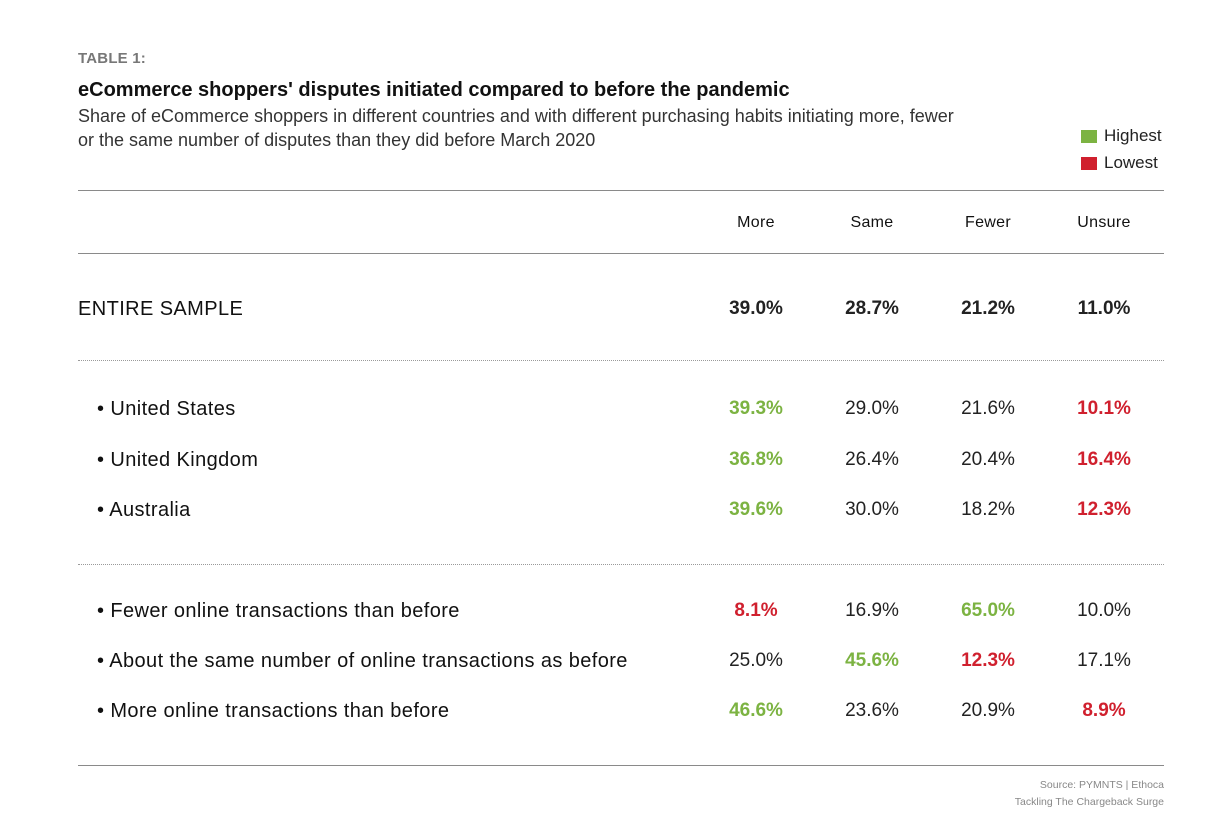 The height and width of the screenshot is (834, 1230). What do you see at coordinates (615, 313) in the screenshot?
I see `table-row-entire-sample: ENTIRE SAMPLE 39.0% 28.7% 21.2% 11.0%` at bounding box center [615, 313].